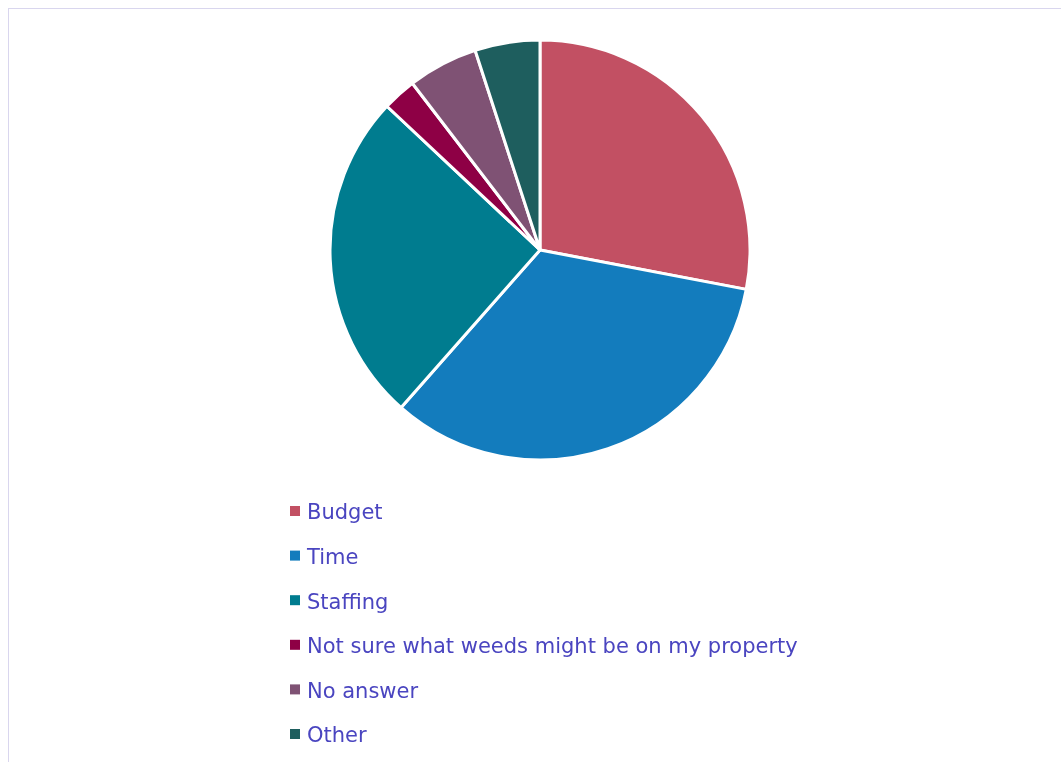  I want to click on legend-label: Not sure what weeds might be on my property, so click(552, 646).